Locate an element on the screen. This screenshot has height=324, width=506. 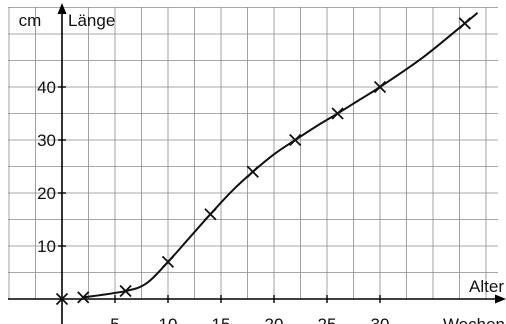
x-tick-label: 20 is located at coordinates (274, 319).